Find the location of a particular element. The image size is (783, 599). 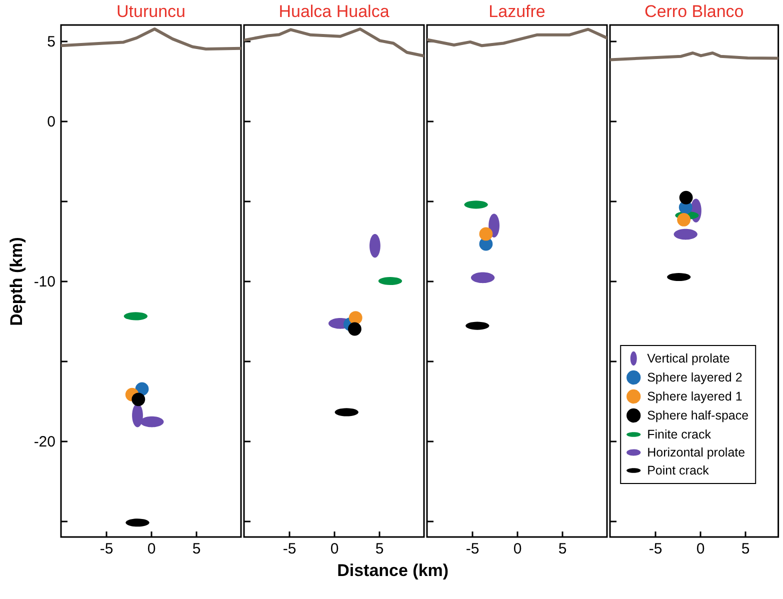

legend-label: Sphere layered 1 is located at coordinates (694, 397).